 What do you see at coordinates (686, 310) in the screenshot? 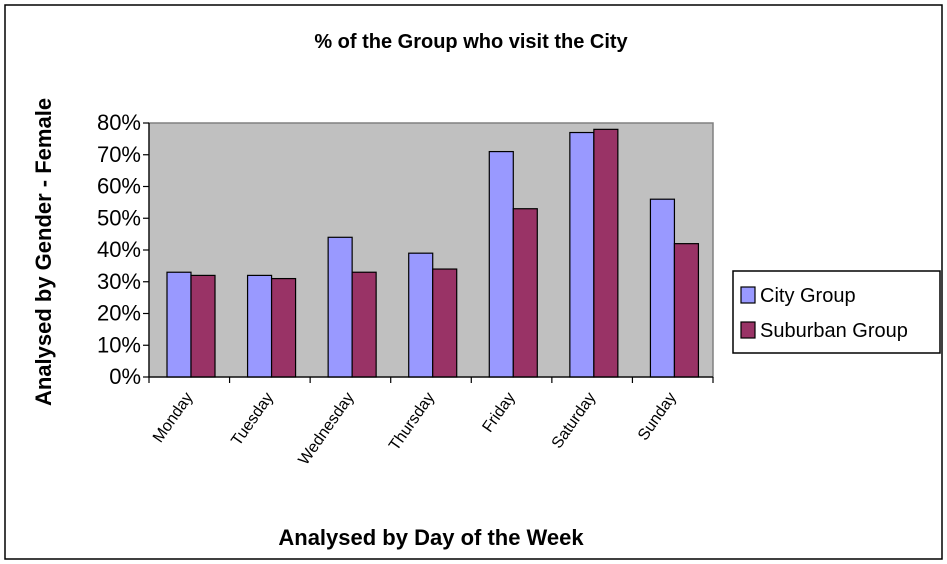
I see `bar-suburban-group-sunday` at bounding box center [686, 310].